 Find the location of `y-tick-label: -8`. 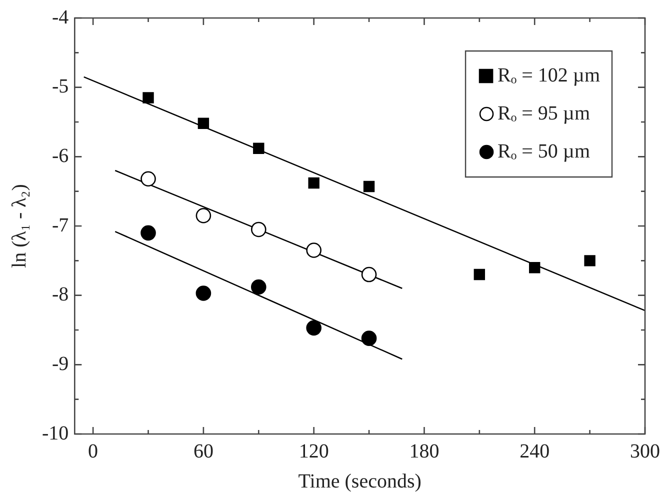

y-tick-label: -8 is located at coordinates (60, 295).